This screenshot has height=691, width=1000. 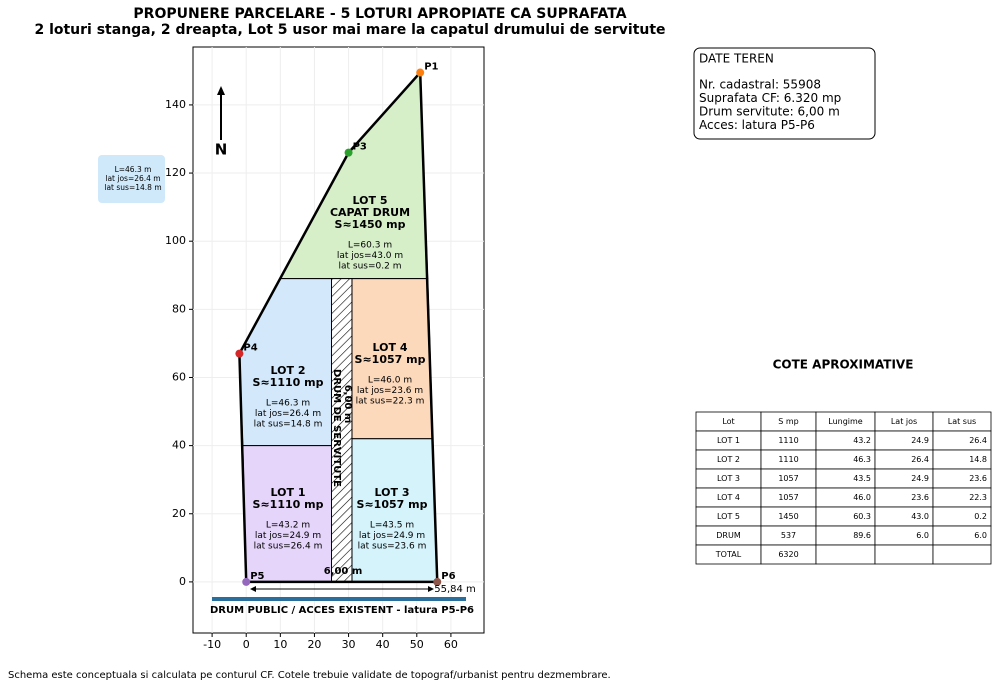 I want to click on road-width: 6,00 m, so click(x=347, y=404).